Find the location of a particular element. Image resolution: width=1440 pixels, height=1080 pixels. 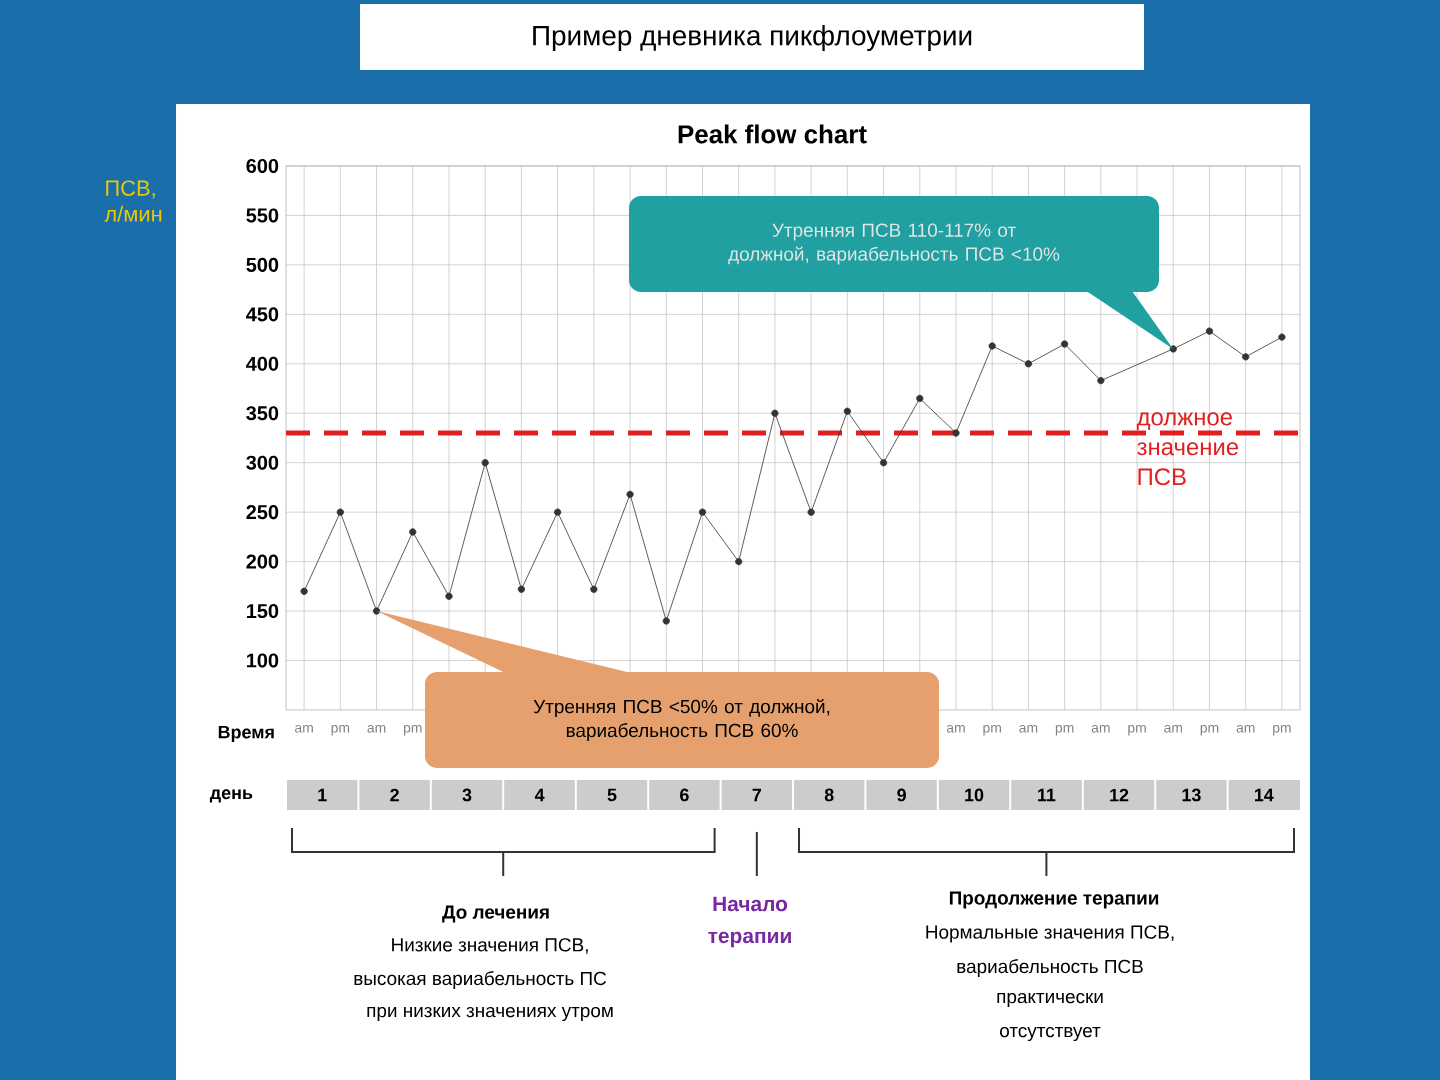

y-tick-label: 150 is located at coordinates (262, 611).